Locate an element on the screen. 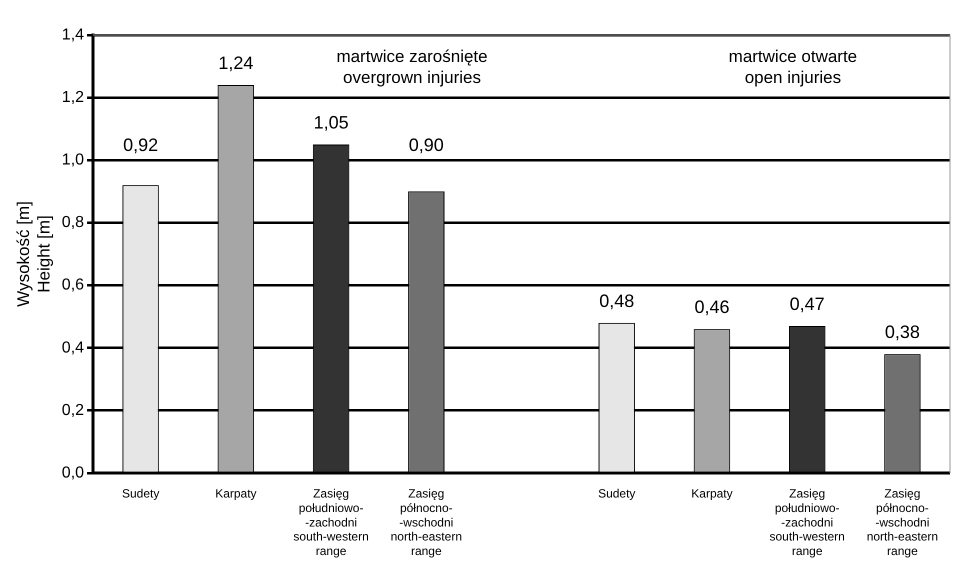  data-label: 1,05 is located at coordinates (331, 122).